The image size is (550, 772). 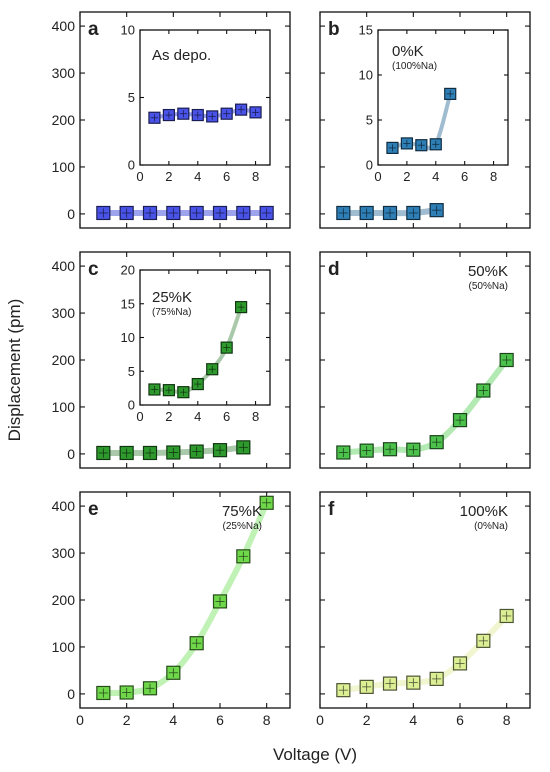 What do you see at coordinates (414, 66) in the screenshot?
I see `composition-sublabel: (100%Na)` at bounding box center [414, 66].